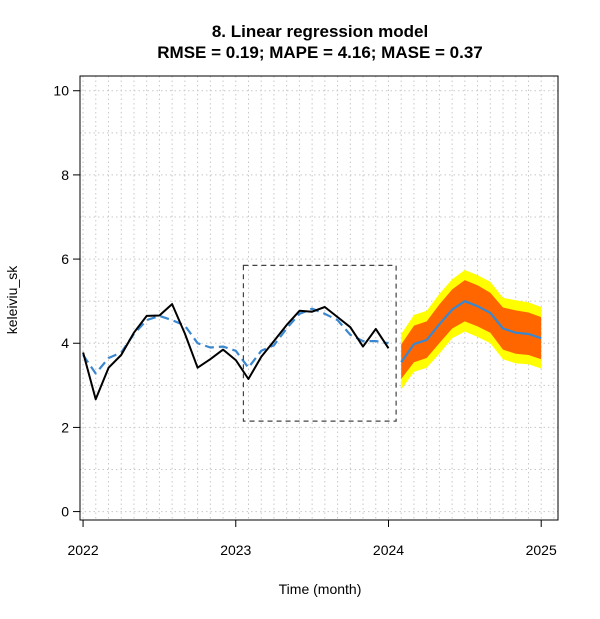  What do you see at coordinates (65, 175) in the screenshot?
I see `y-tick-label: 8` at bounding box center [65, 175].